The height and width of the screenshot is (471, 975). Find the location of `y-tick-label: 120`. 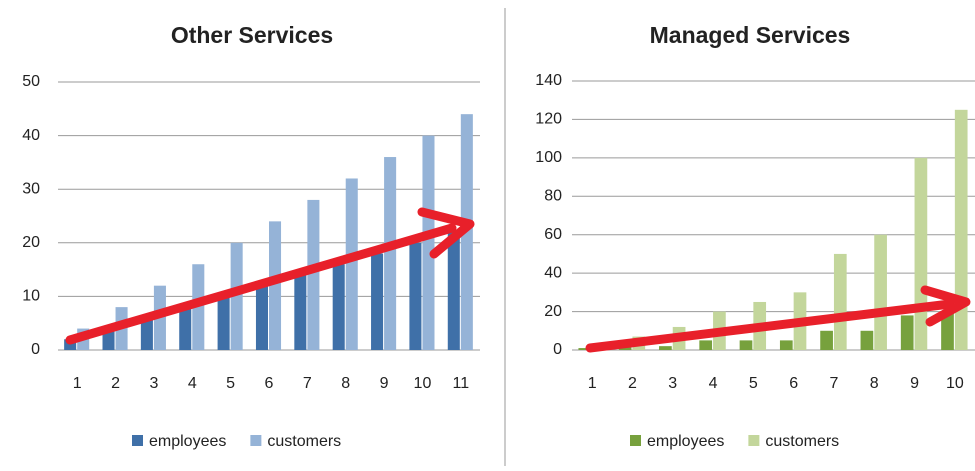

y-tick-label: 120 is located at coordinates (548, 119).